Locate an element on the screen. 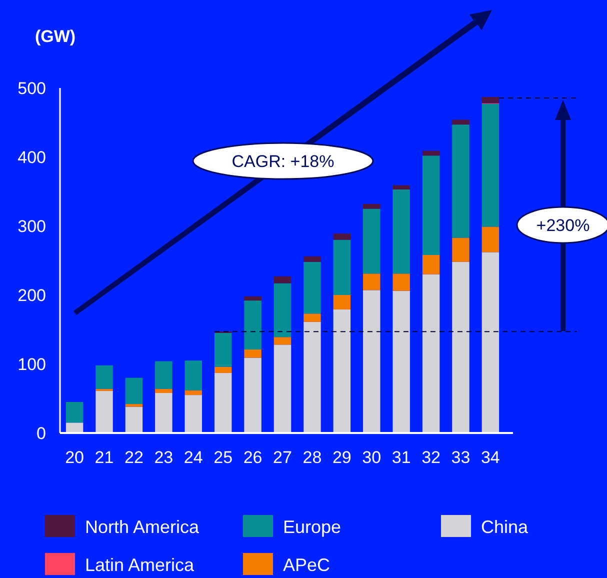  y-axis-title: (GW) is located at coordinates (55, 36).